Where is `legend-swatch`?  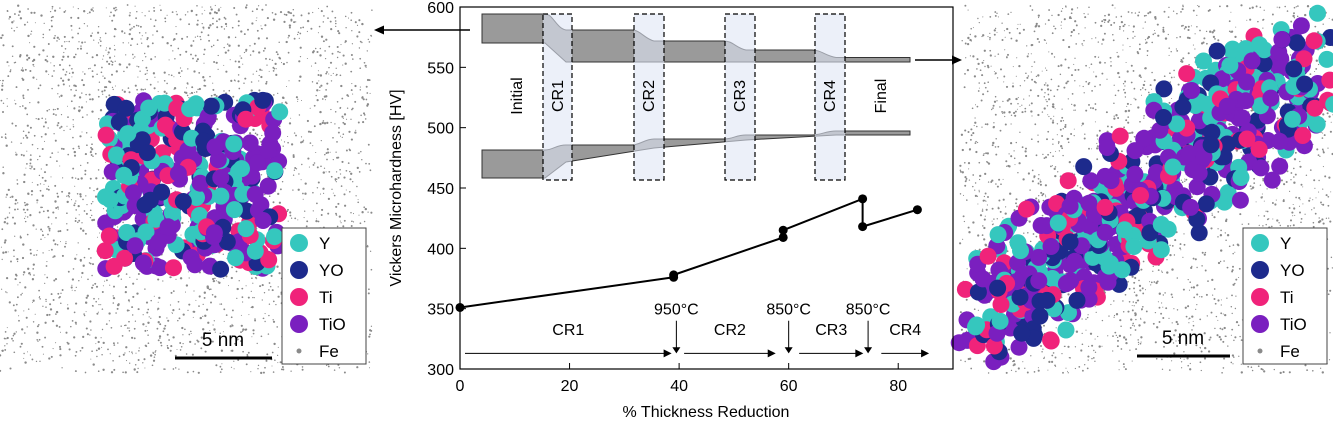 legend-swatch is located at coordinates (299, 243).